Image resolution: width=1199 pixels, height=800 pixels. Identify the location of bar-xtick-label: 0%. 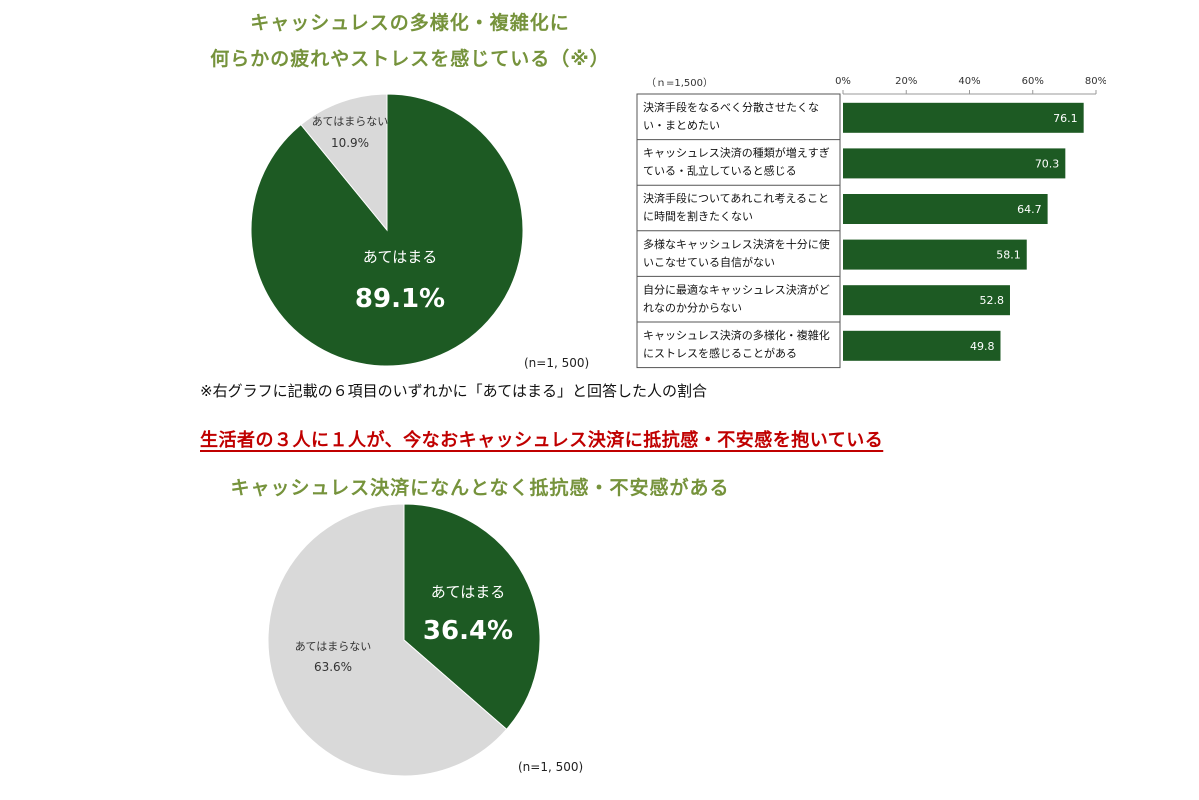
(843, 81).